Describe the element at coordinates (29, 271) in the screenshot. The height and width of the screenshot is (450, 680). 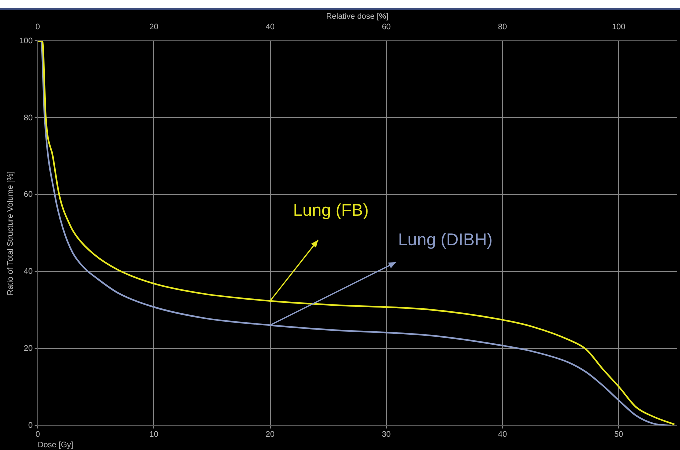
I see `y-tick-label: 40` at that location.